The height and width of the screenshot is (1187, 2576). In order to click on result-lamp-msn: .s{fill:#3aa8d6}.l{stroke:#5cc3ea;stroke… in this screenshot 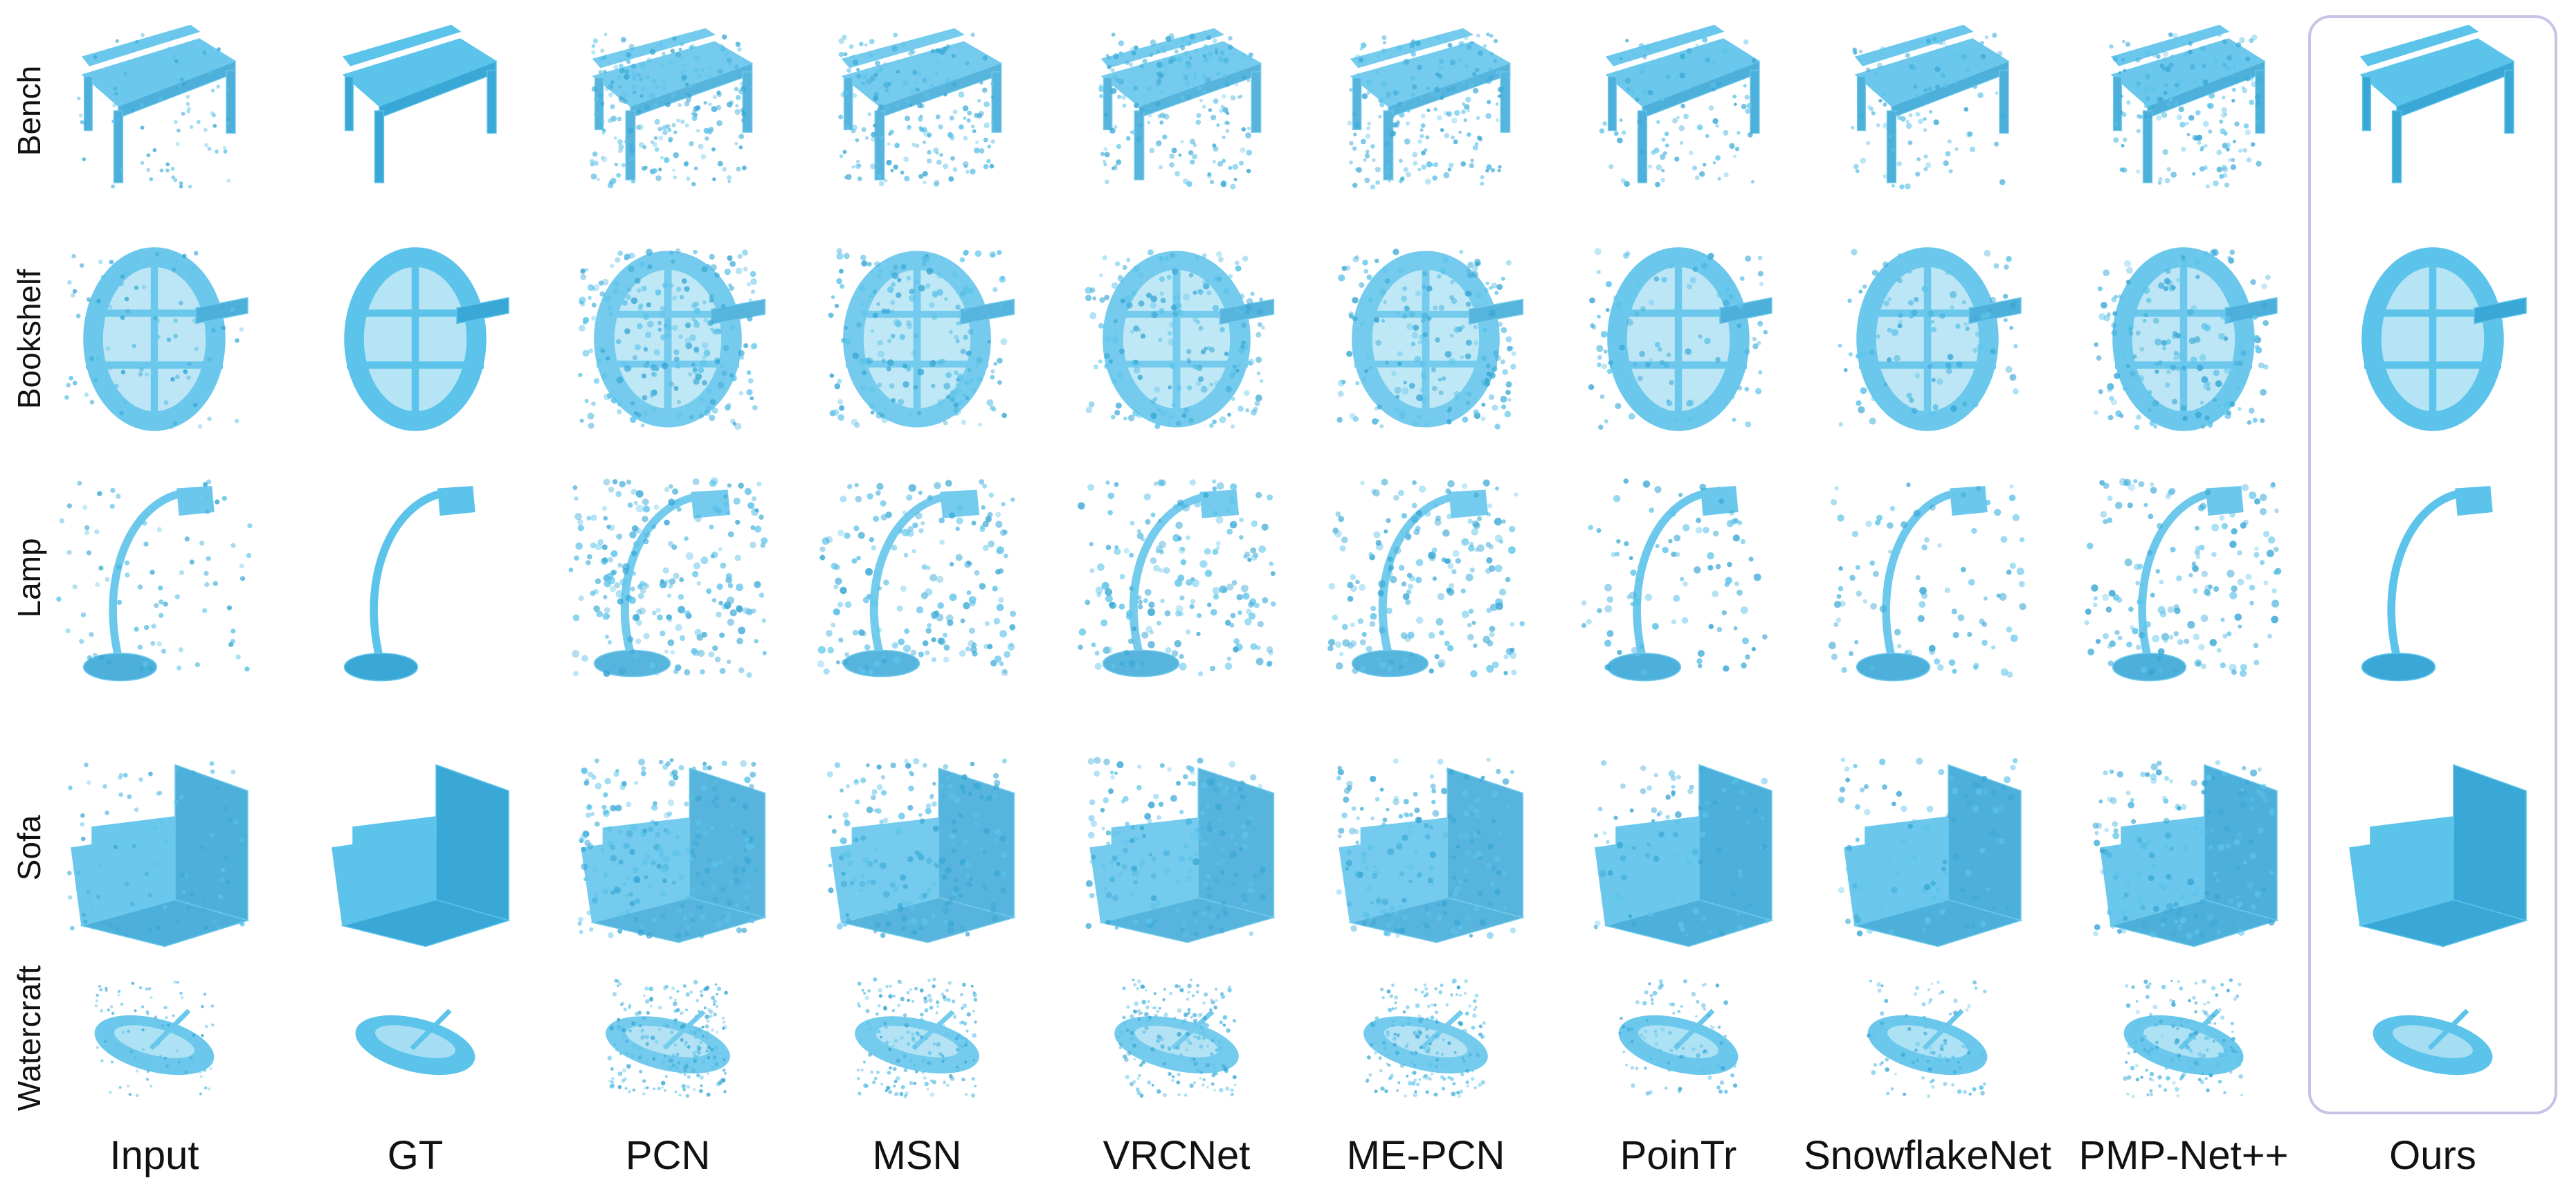, I will do `click(917, 578)`.